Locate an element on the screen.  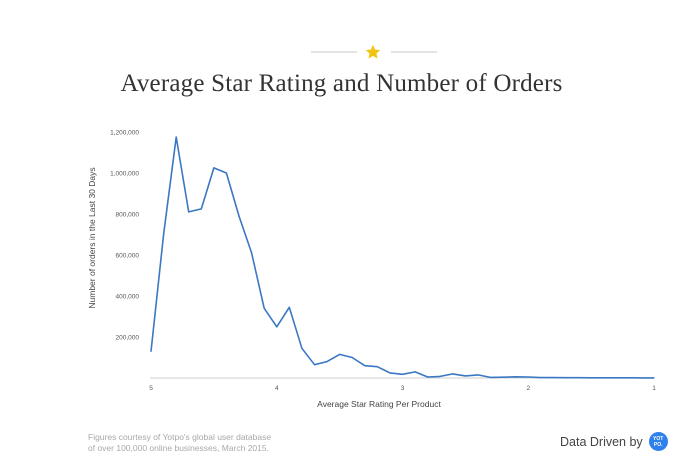
y-tick-label: 1,200,000 is located at coordinates (124, 133).